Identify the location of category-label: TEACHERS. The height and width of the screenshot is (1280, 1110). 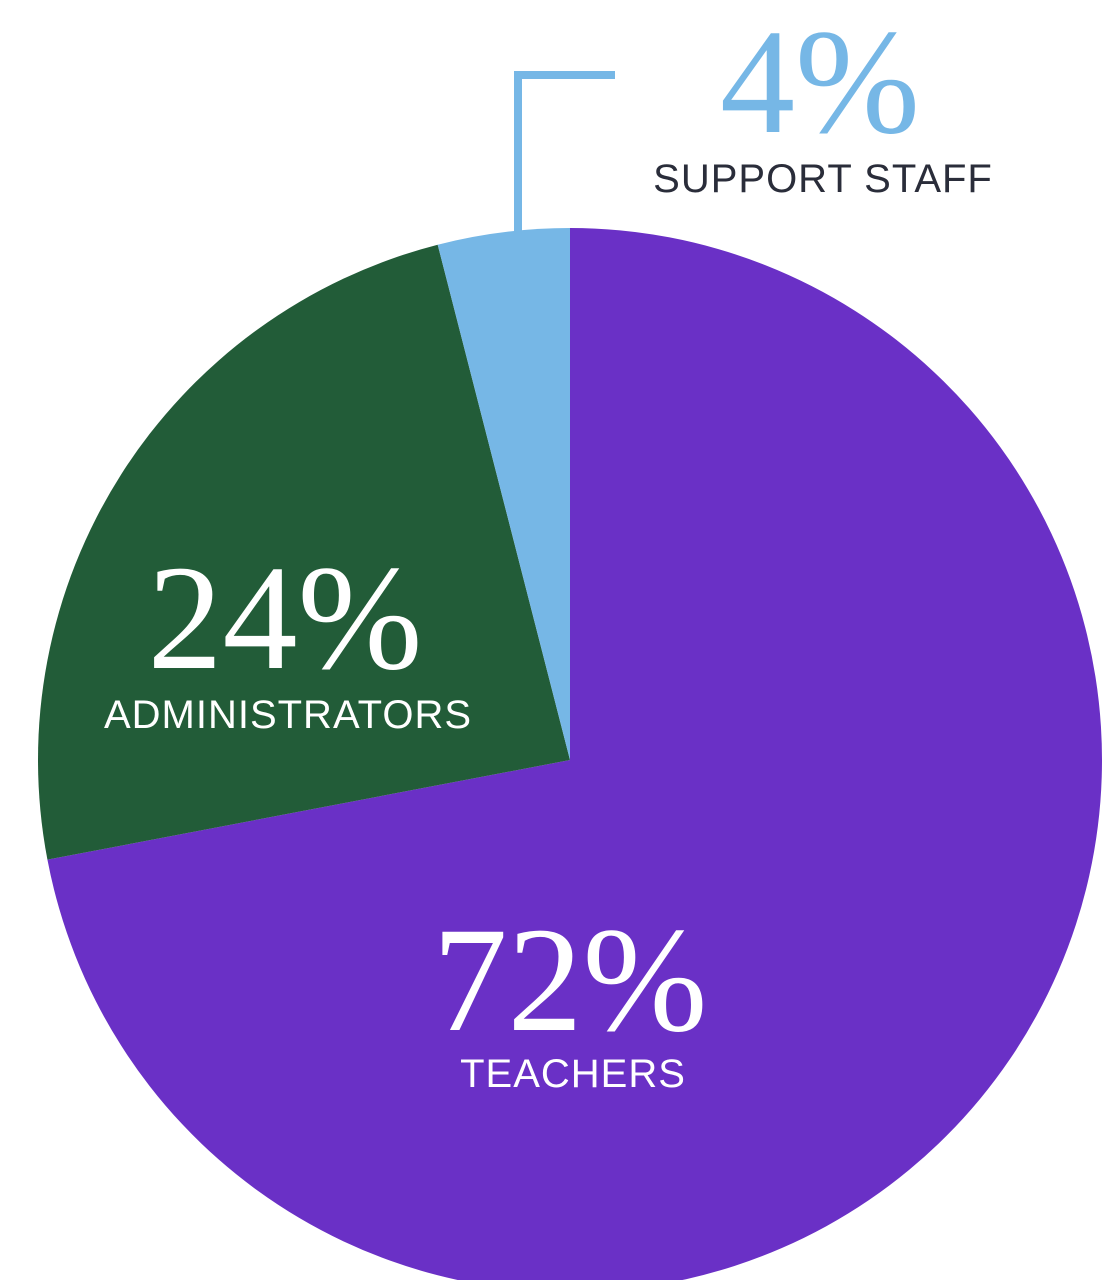
(573, 1074).